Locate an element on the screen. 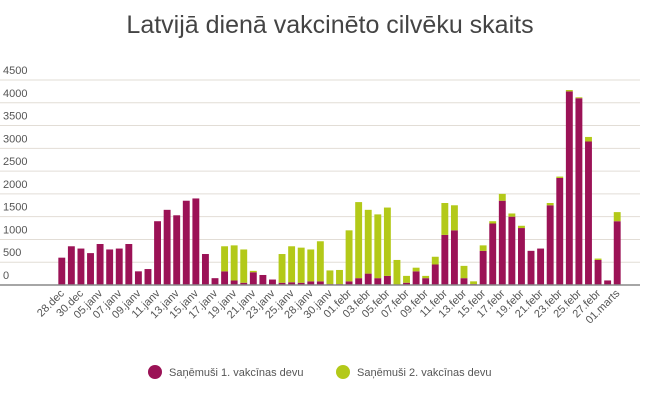 This screenshot has height=400, width=659. legend-label: Saņēmuši 1. vakcīnas devu is located at coordinates (236, 373).